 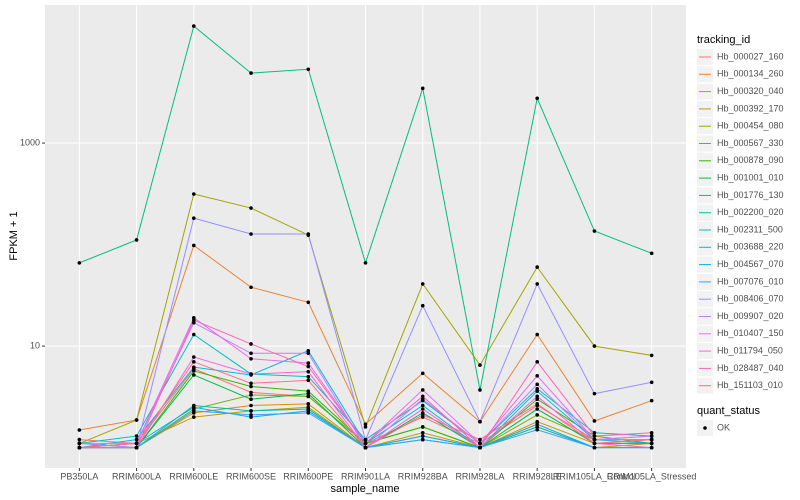 What do you see at coordinates (723, 427) in the screenshot?
I see `legend-label: OK` at bounding box center [723, 427].